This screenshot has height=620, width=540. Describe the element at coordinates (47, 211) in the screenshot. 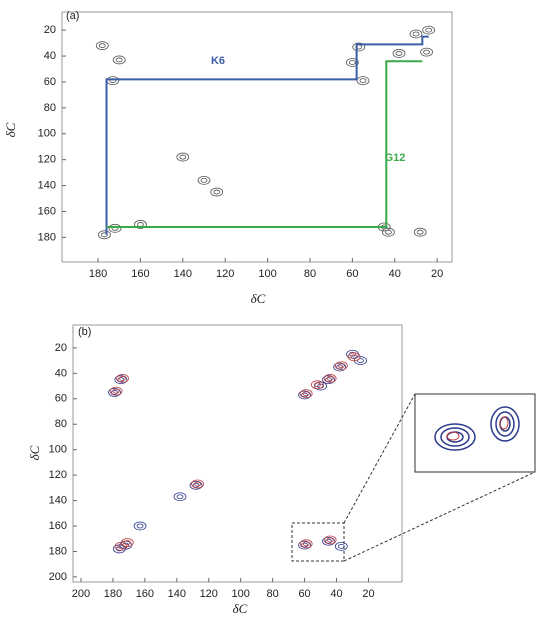

I see `y-tick-label: 160` at that location.